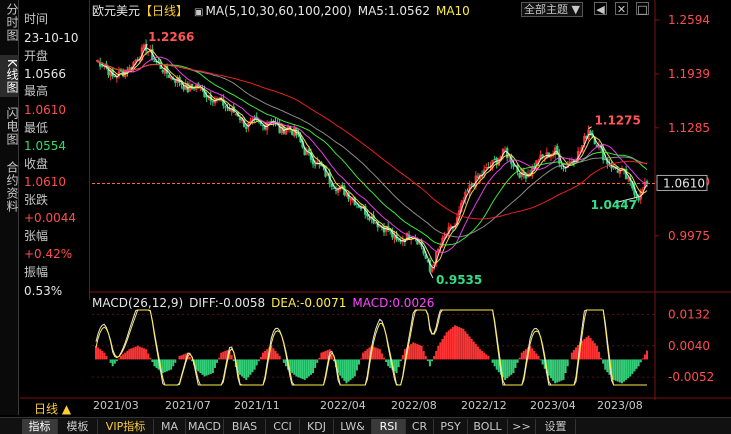  What do you see at coordinates (552, 9) in the screenshot?
I see `theme-select-button: 全部主题 ▼` at bounding box center [552, 9].